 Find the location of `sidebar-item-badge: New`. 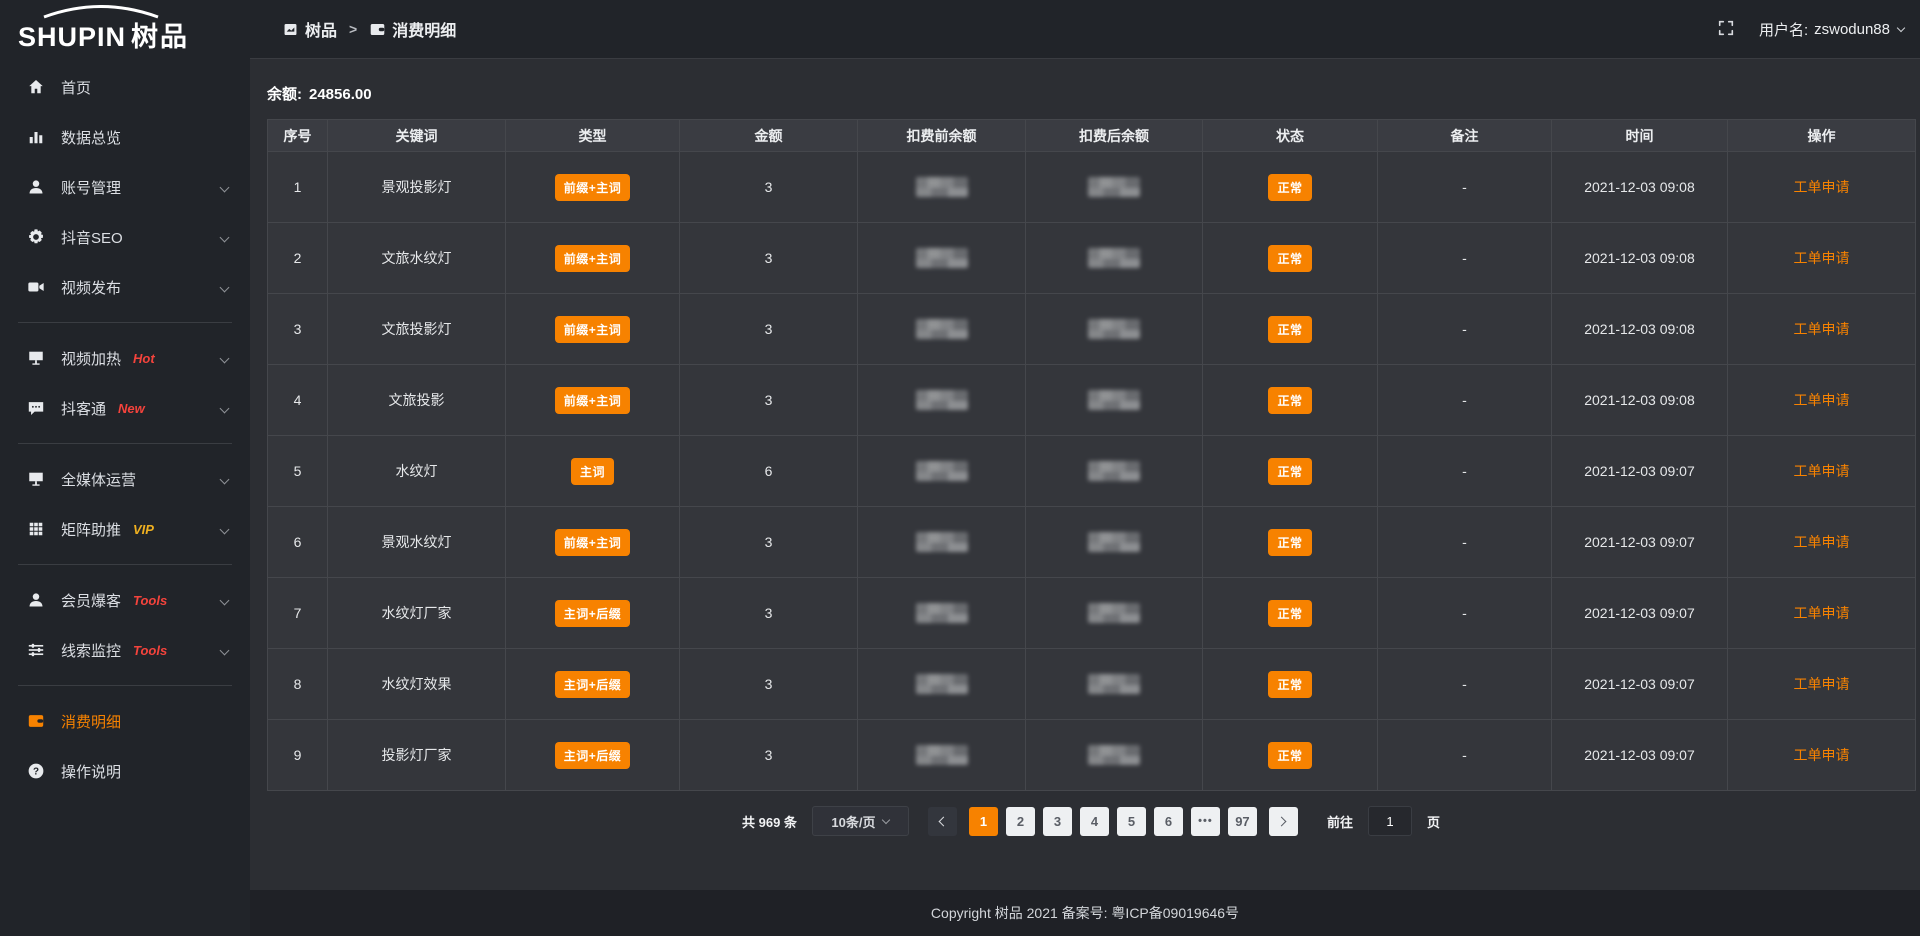

sidebar-item-badge: New is located at coordinates (131, 408).